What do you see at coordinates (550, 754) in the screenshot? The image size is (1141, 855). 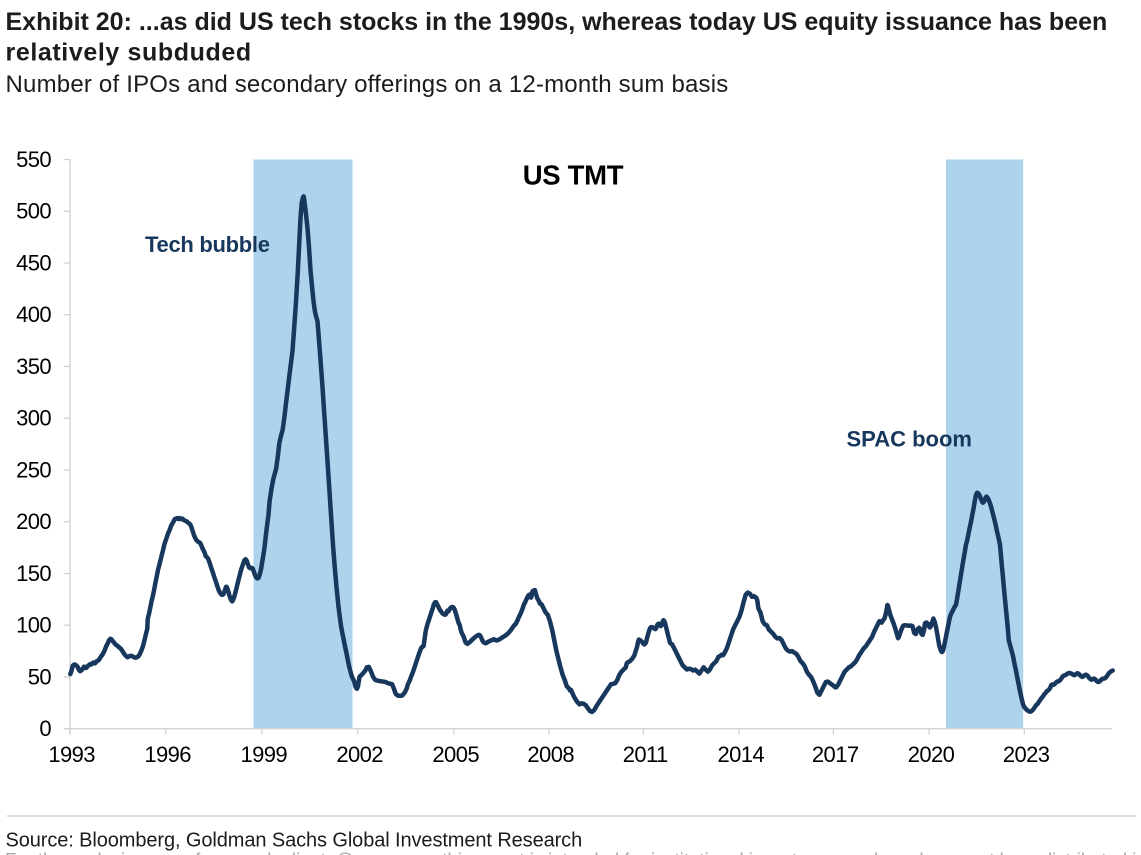 I see `svg-text: 2008` at bounding box center [550, 754].